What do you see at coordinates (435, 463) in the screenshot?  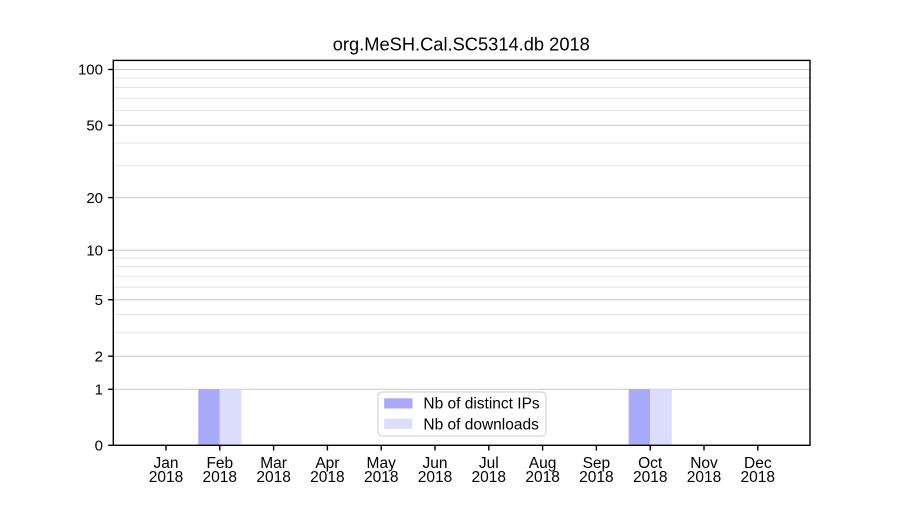 I see `svg-text: Jun` at bounding box center [435, 463].